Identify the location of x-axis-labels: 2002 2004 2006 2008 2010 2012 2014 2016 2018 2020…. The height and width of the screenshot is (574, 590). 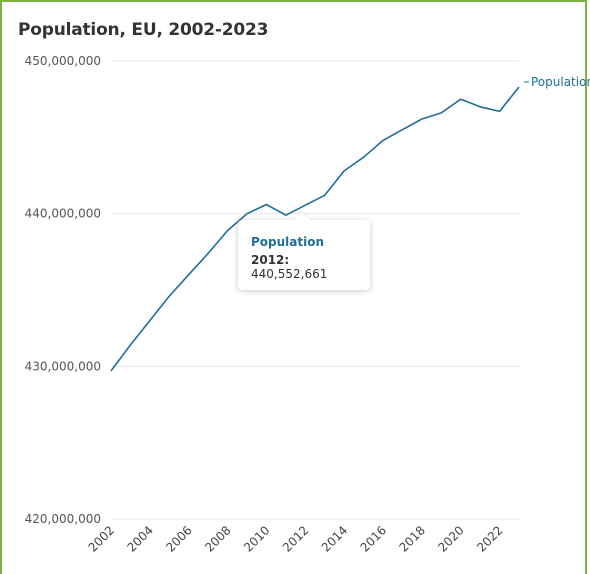
(296, 538).